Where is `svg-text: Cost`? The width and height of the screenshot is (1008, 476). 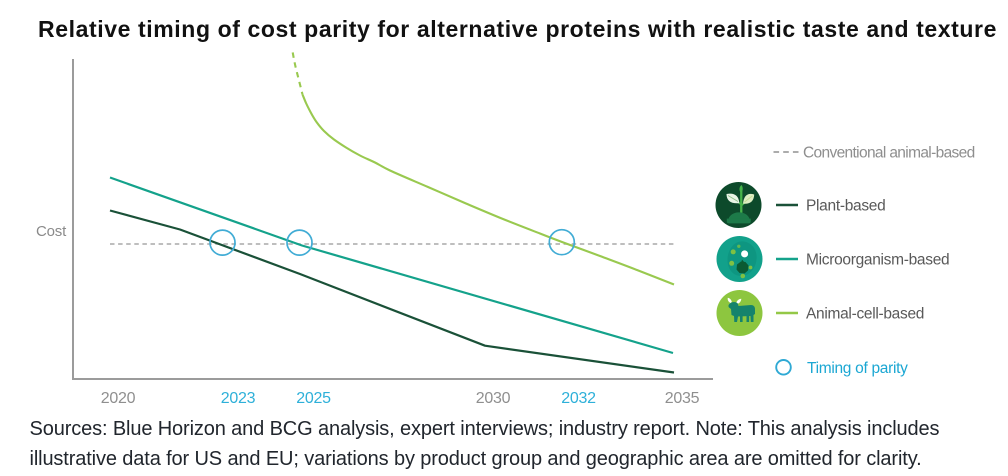 svg-text: Cost is located at coordinates (51, 231).